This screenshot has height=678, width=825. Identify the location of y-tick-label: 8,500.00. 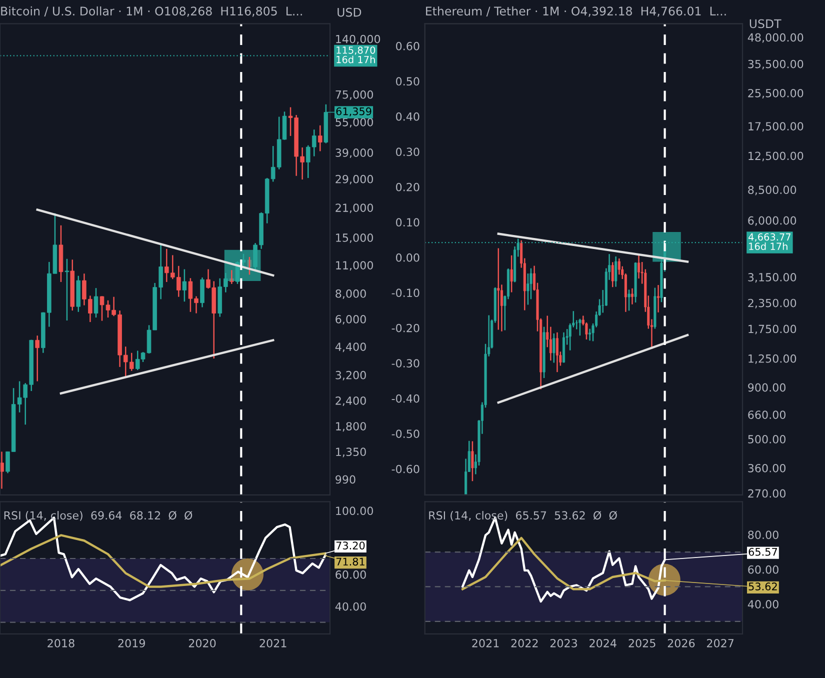
(772, 191).